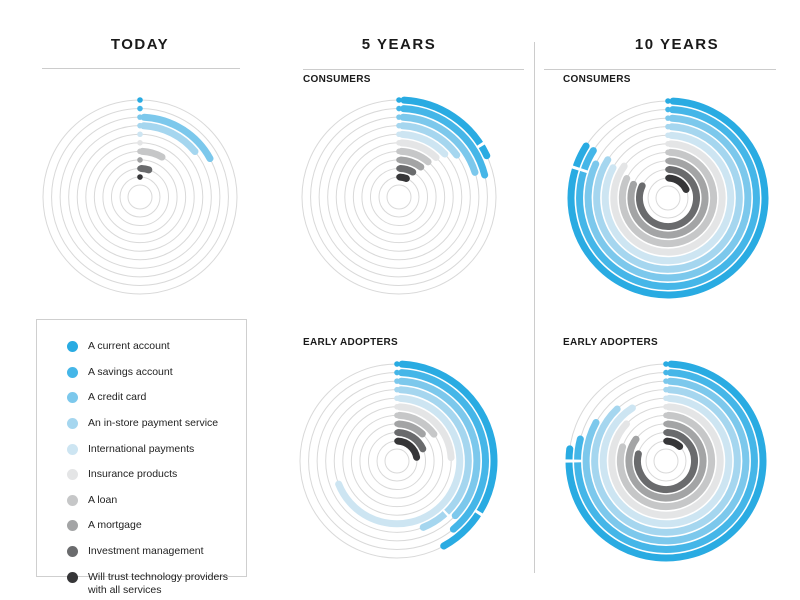 Image resolution: width=800 pixels, height=600 pixels. What do you see at coordinates (156, 500) in the screenshot?
I see `legend-item: A loan` at bounding box center [156, 500].